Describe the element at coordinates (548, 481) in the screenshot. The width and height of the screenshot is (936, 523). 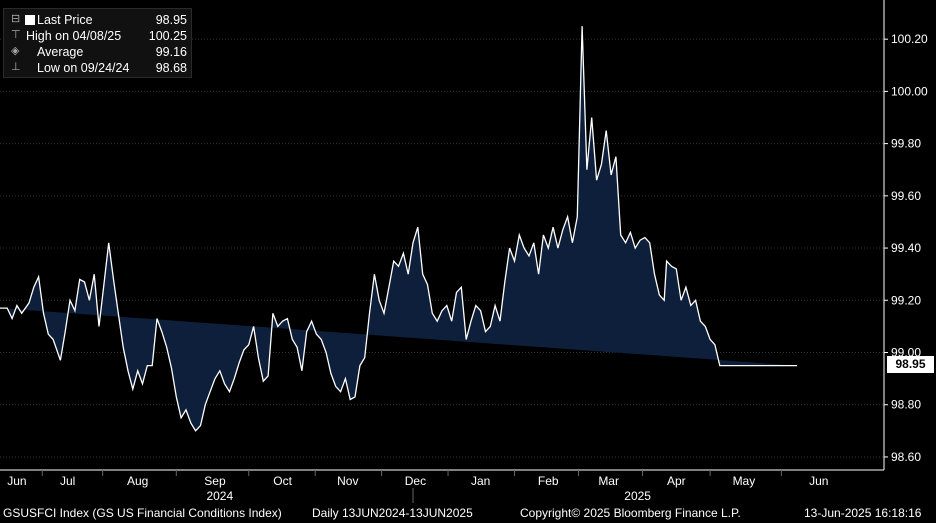
I see `x-tick-label: Feb` at that location.